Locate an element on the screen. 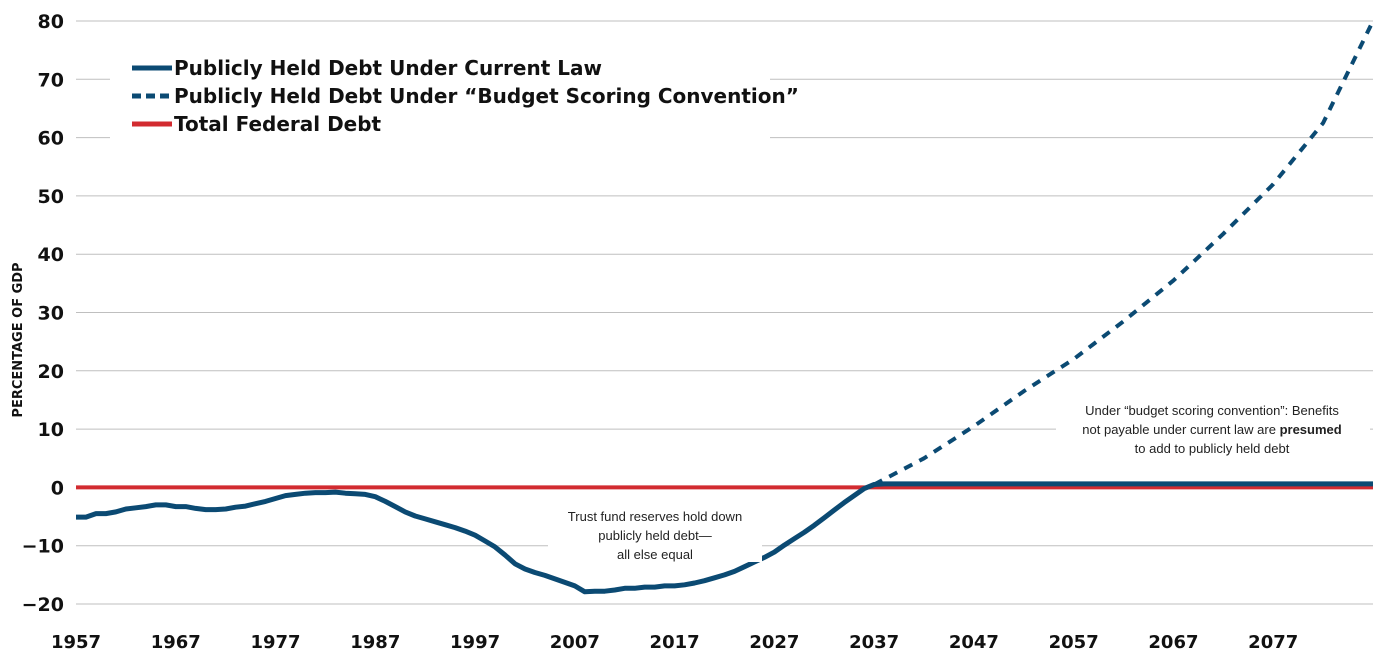 The height and width of the screenshot is (651, 1381). annotation-trust-fund-bg is located at coordinates (655, 533).